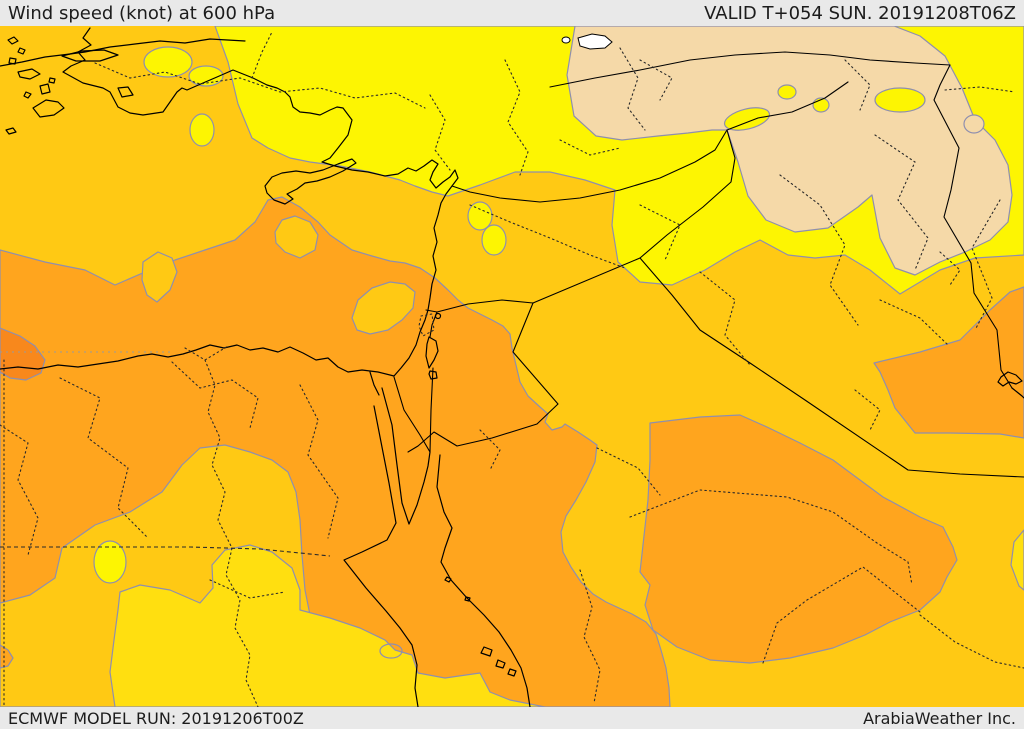  I want to click on border-west-bank, so click(426, 325).